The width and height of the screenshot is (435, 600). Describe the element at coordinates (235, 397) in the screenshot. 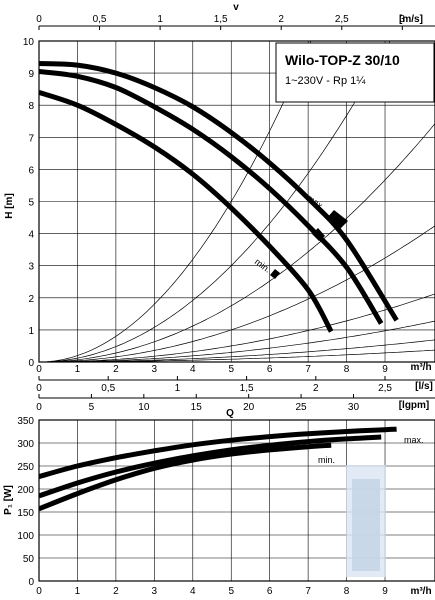

I see `flow-axes: [l/s] [lgpm] Q 0 0,5 1 1,5 2 2,5 0 5 10 15 20 25 30` at that location.